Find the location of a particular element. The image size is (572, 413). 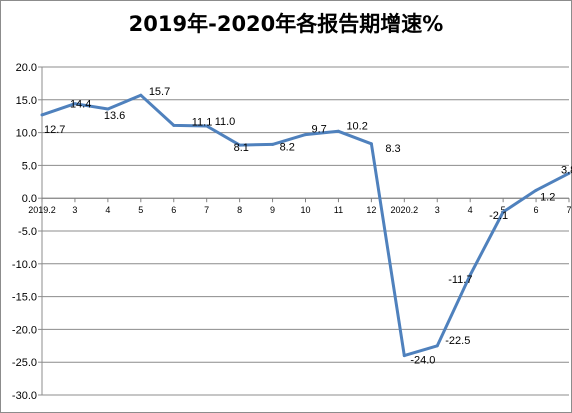

data-label-15: 1.2 is located at coordinates (547, 197).